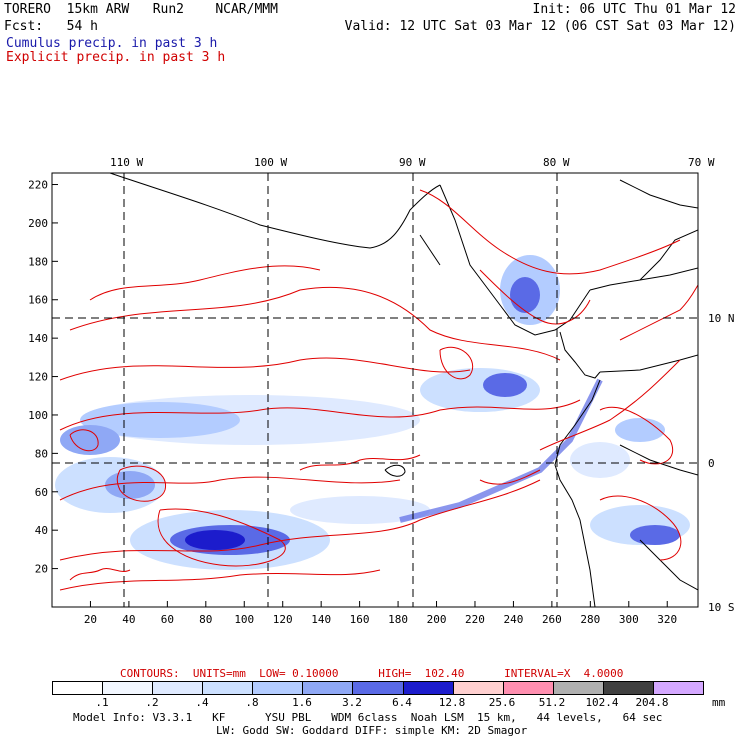 The height and width of the screenshot is (740, 740). What do you see at coordinates (38, 338) in the screenshot?
I see `y-tick-label: 140` at bounding box center [38, 338].